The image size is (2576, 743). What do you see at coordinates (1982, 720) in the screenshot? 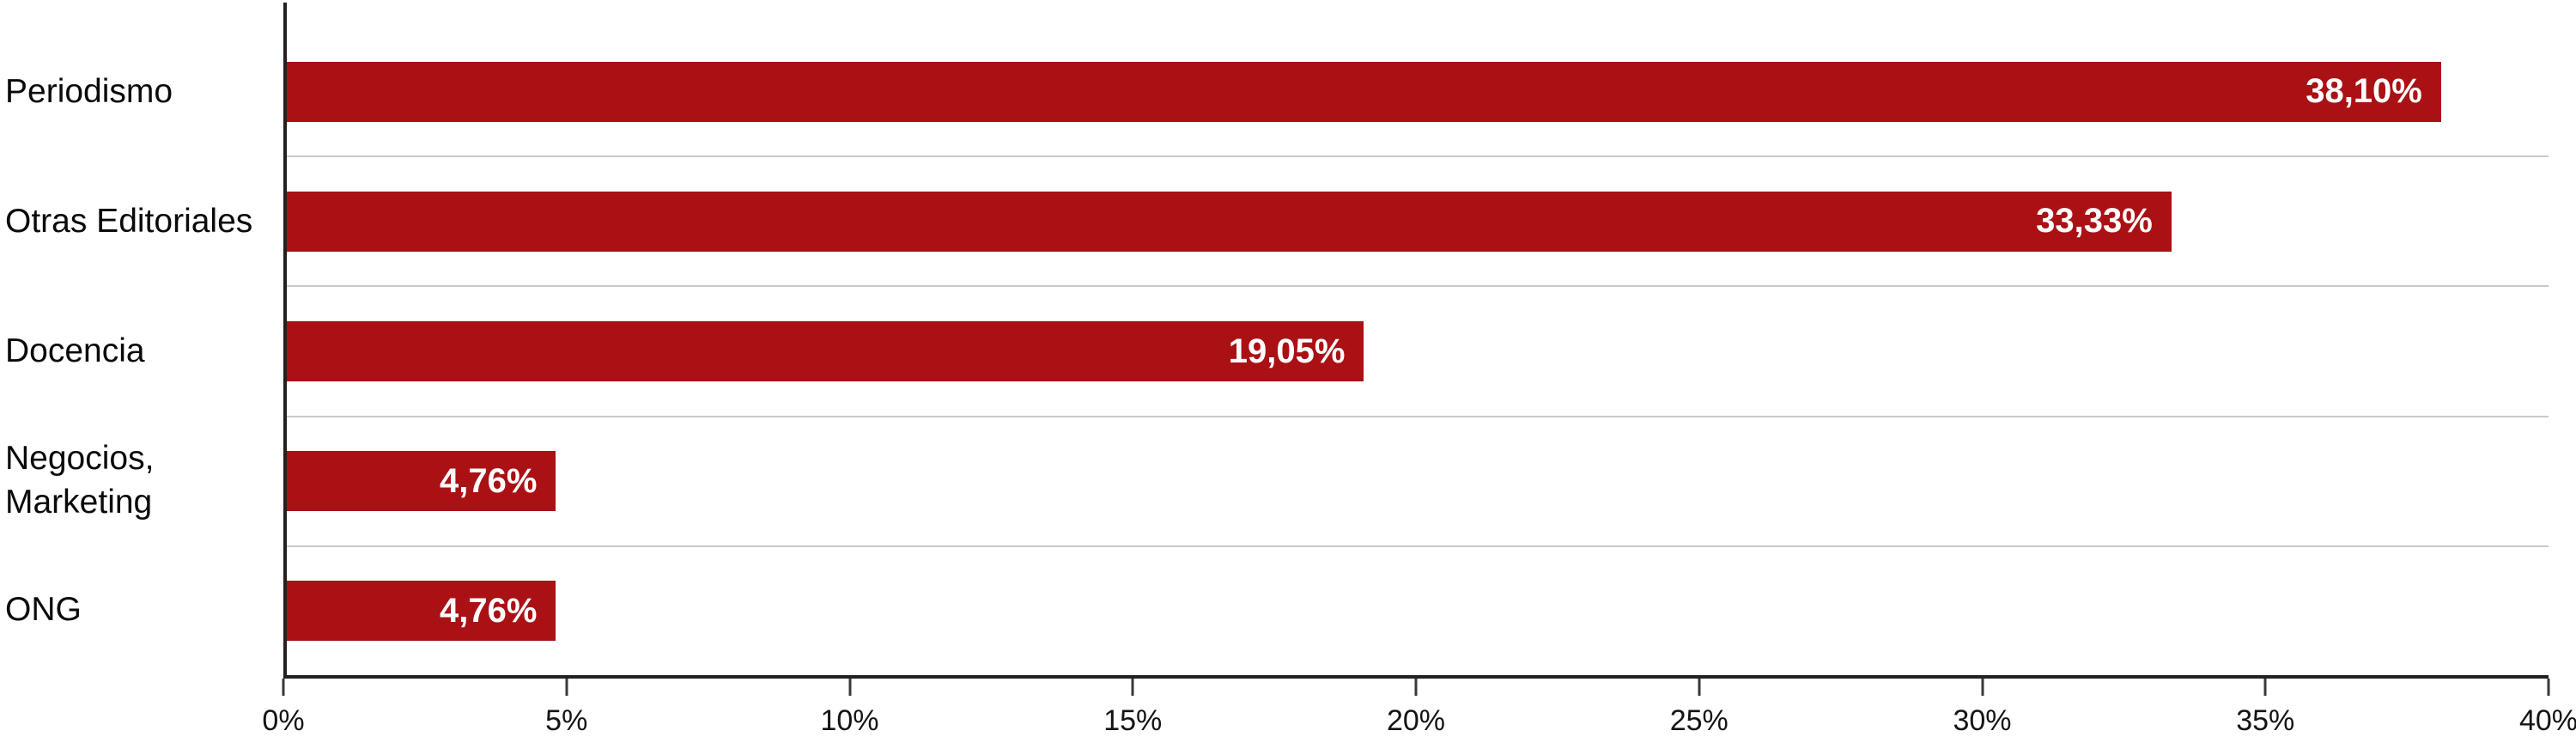
I see `x-axis-tick-label: 30%` at bounding box center [1982, 720].